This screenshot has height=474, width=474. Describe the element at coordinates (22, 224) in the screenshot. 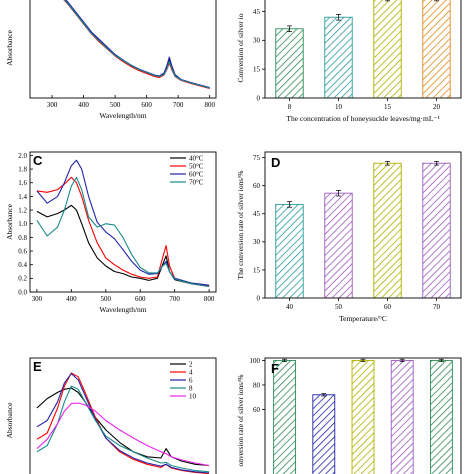

I see `y-tick-label: 1.0` at that location.